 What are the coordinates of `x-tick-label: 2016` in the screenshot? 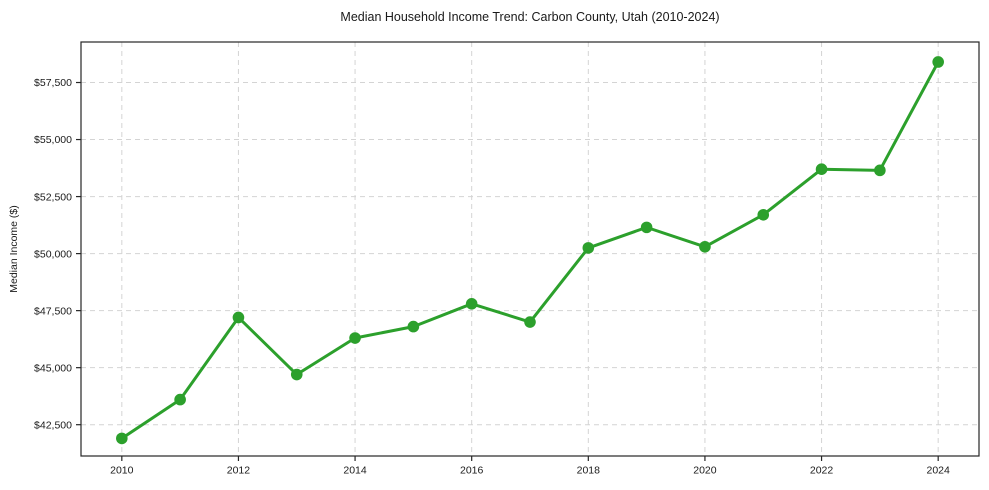 It's located at (472, 471).